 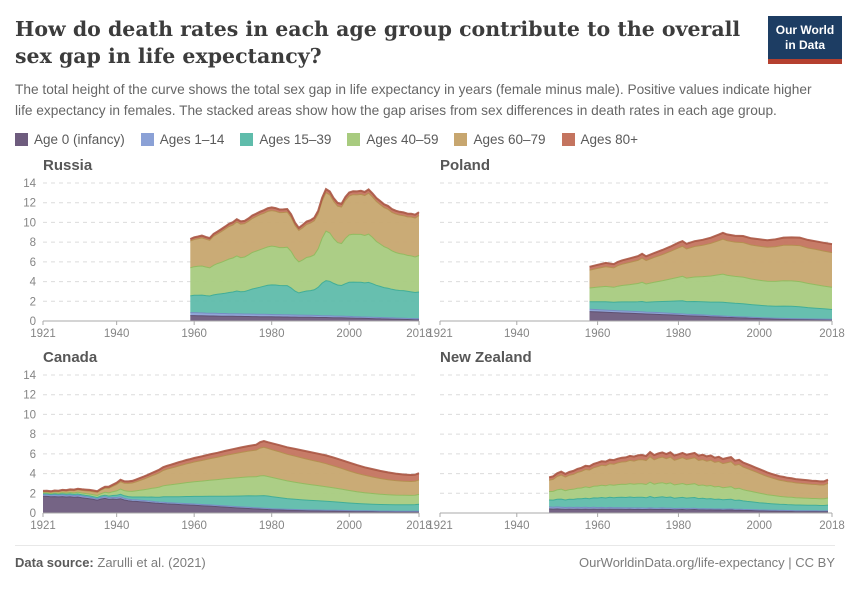 What do you see at coordinates (402, 140) in the screenshot?
I see `legend-label: Ages 40–59` at bounding box center [402, 140].